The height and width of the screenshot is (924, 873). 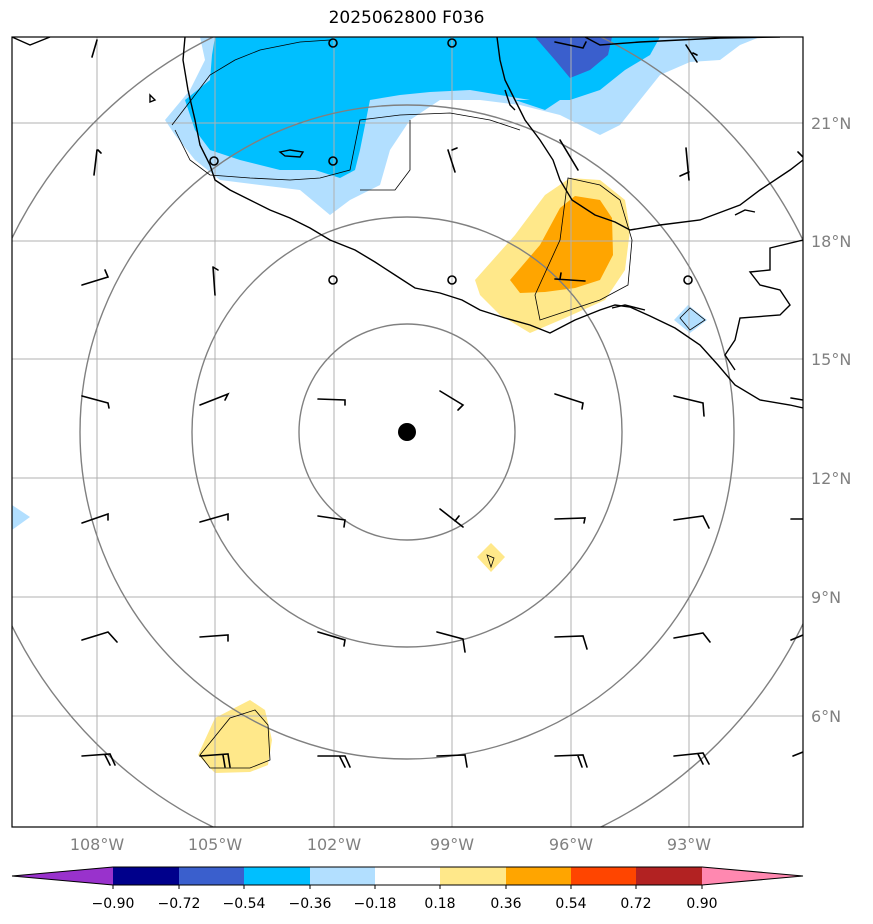 What do you see at coordinates (244, 904) in the screenshot?
I see `colorbar-label: −0.54` at bounding box center [244, 904].